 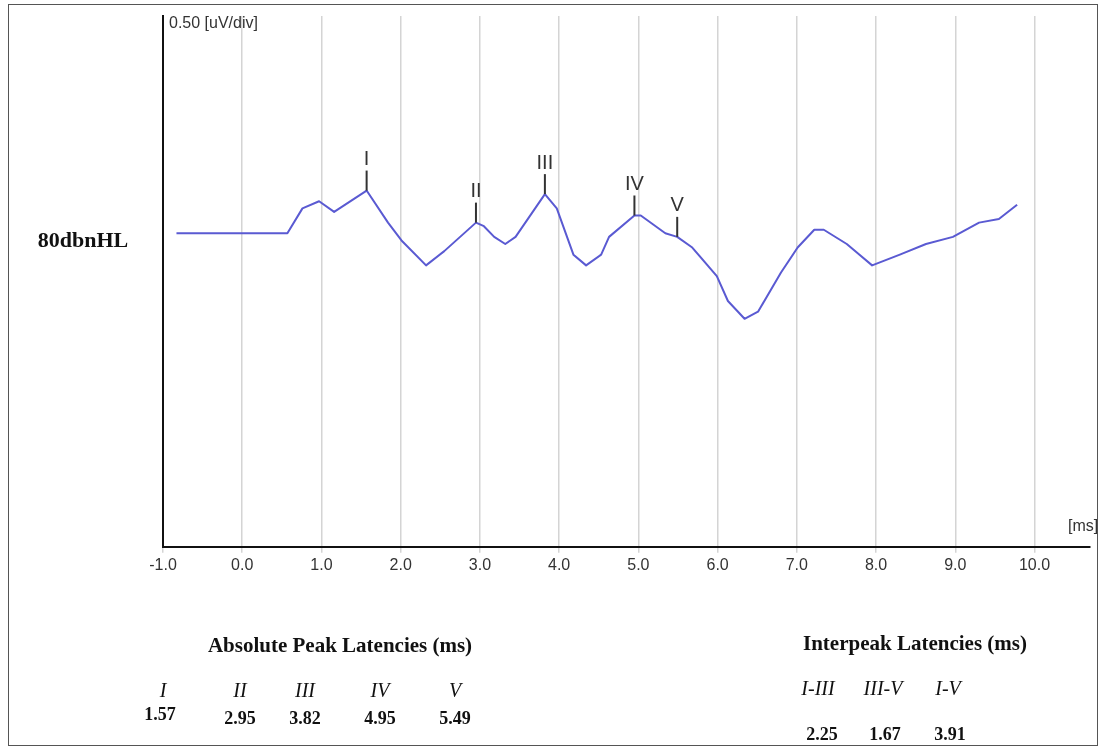 I want to click on text: III, so click(x=305, y=690).